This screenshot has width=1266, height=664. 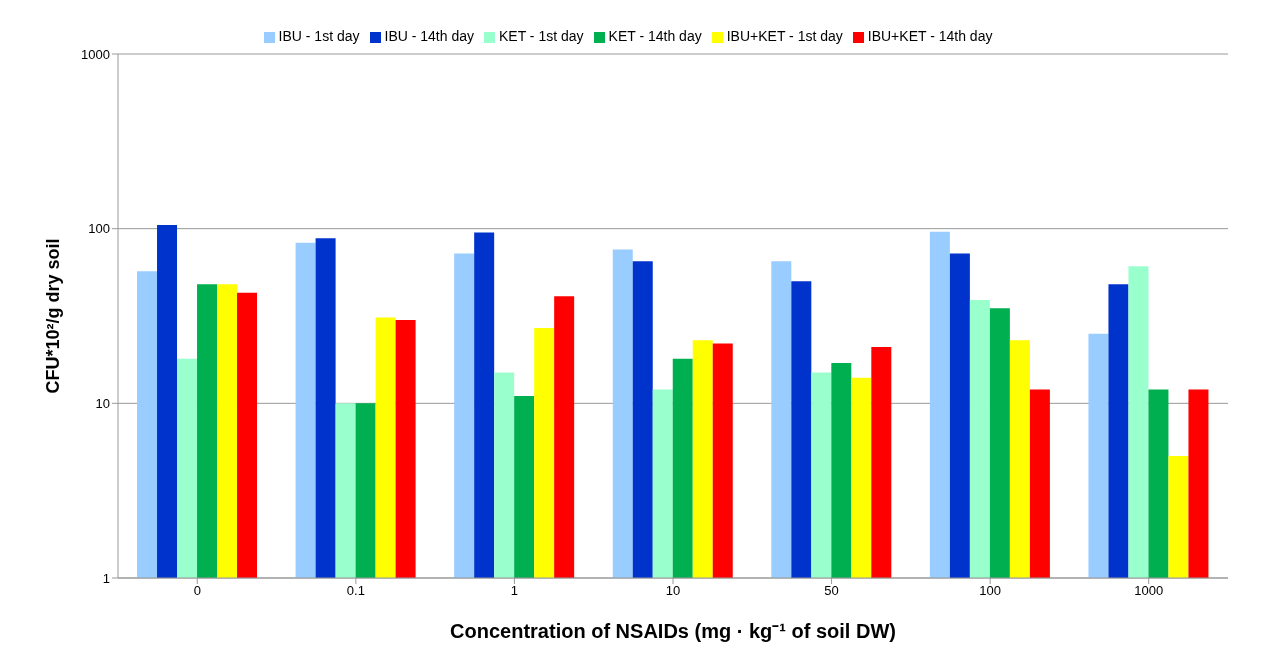 What do you see at coordinates (429, 36) in the screenshot?
I see `legend-label: IBU - 14th day` at bounding box center [429, 36].